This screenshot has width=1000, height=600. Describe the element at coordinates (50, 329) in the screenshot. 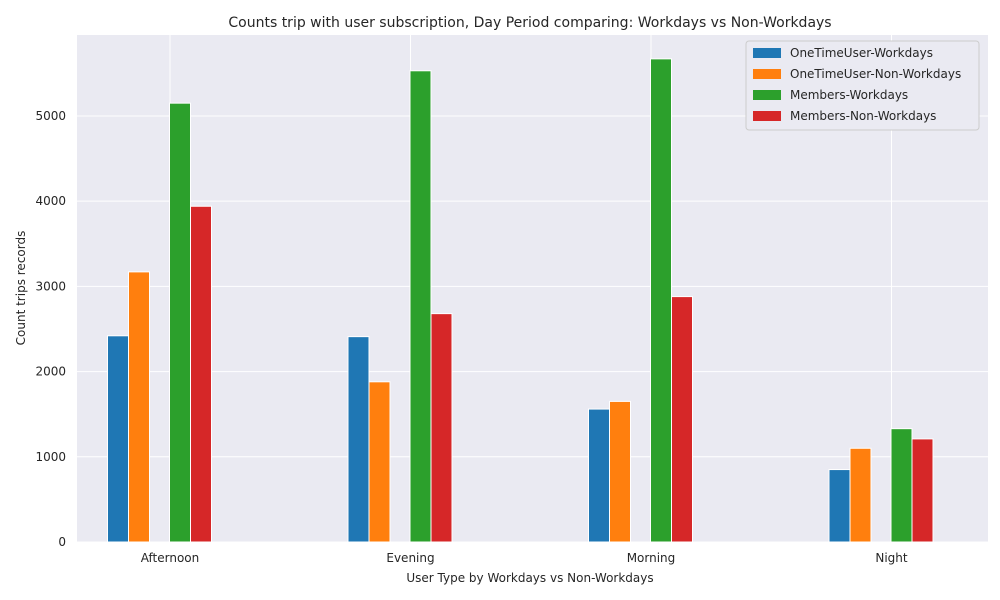

I see `y-tick-labels: 0 1000 2000 3000 4000 5000` at that location.